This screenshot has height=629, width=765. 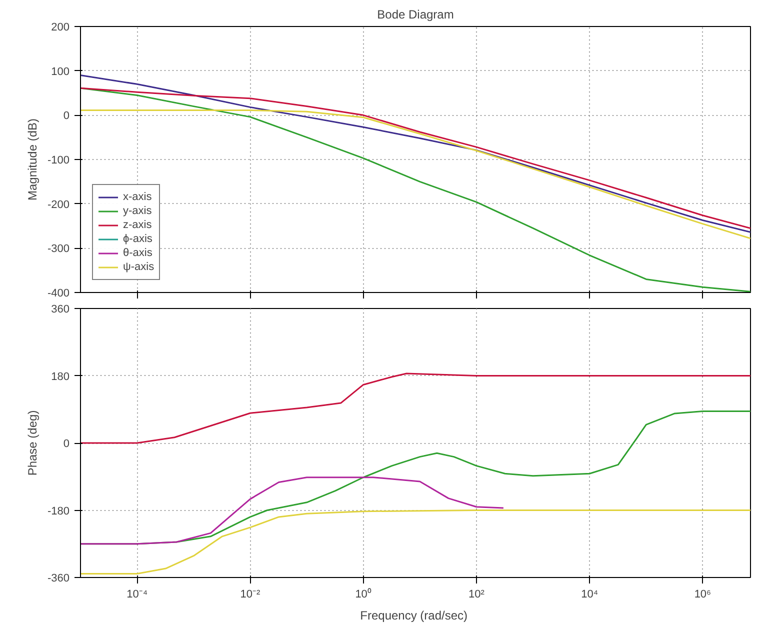 I want to click on x-tick-label: 10⁰, so click(x=363, y=594).